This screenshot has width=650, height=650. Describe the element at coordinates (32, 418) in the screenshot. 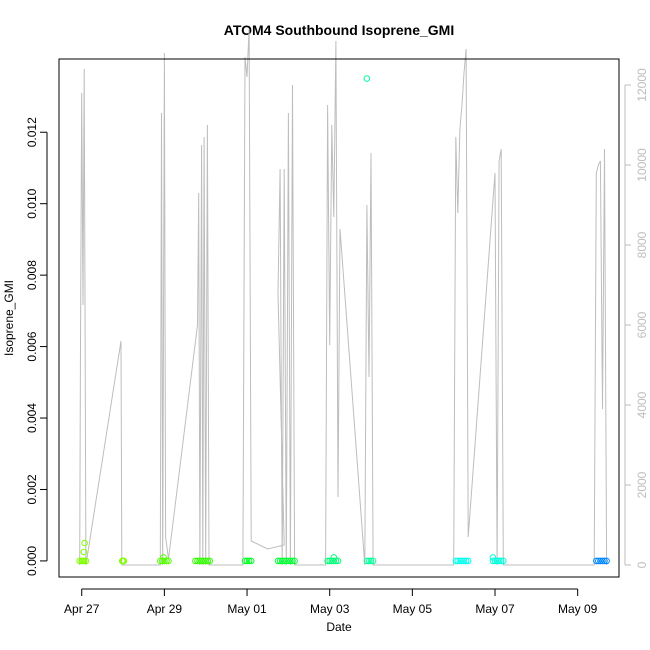

I see `y-tick-label: 0.004` at that location.